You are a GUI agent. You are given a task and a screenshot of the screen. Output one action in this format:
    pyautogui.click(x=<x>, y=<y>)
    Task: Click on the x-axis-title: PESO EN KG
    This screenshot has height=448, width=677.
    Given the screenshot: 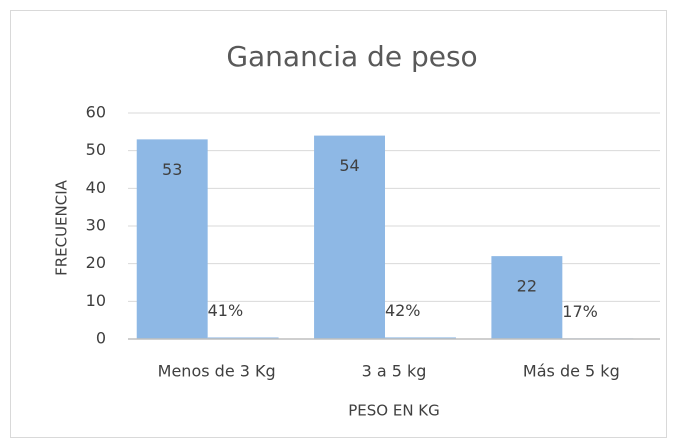 What is the action you would take?
    pyautogui.click(x=394, y=411)
    